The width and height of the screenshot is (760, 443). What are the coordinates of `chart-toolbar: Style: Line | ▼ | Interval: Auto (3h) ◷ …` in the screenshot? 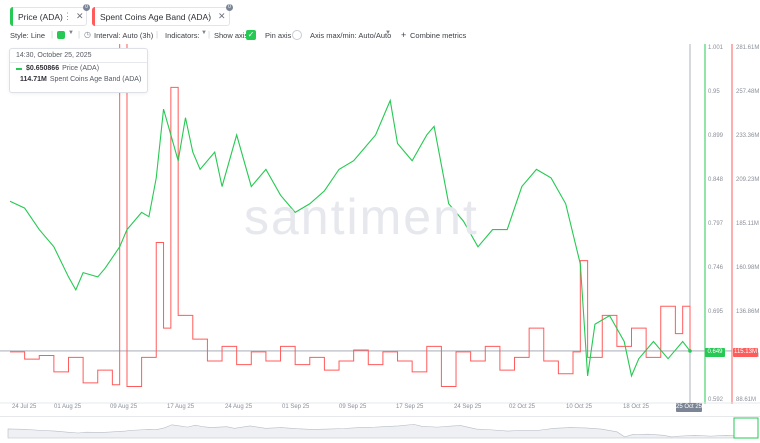 It's located at (380, 36).